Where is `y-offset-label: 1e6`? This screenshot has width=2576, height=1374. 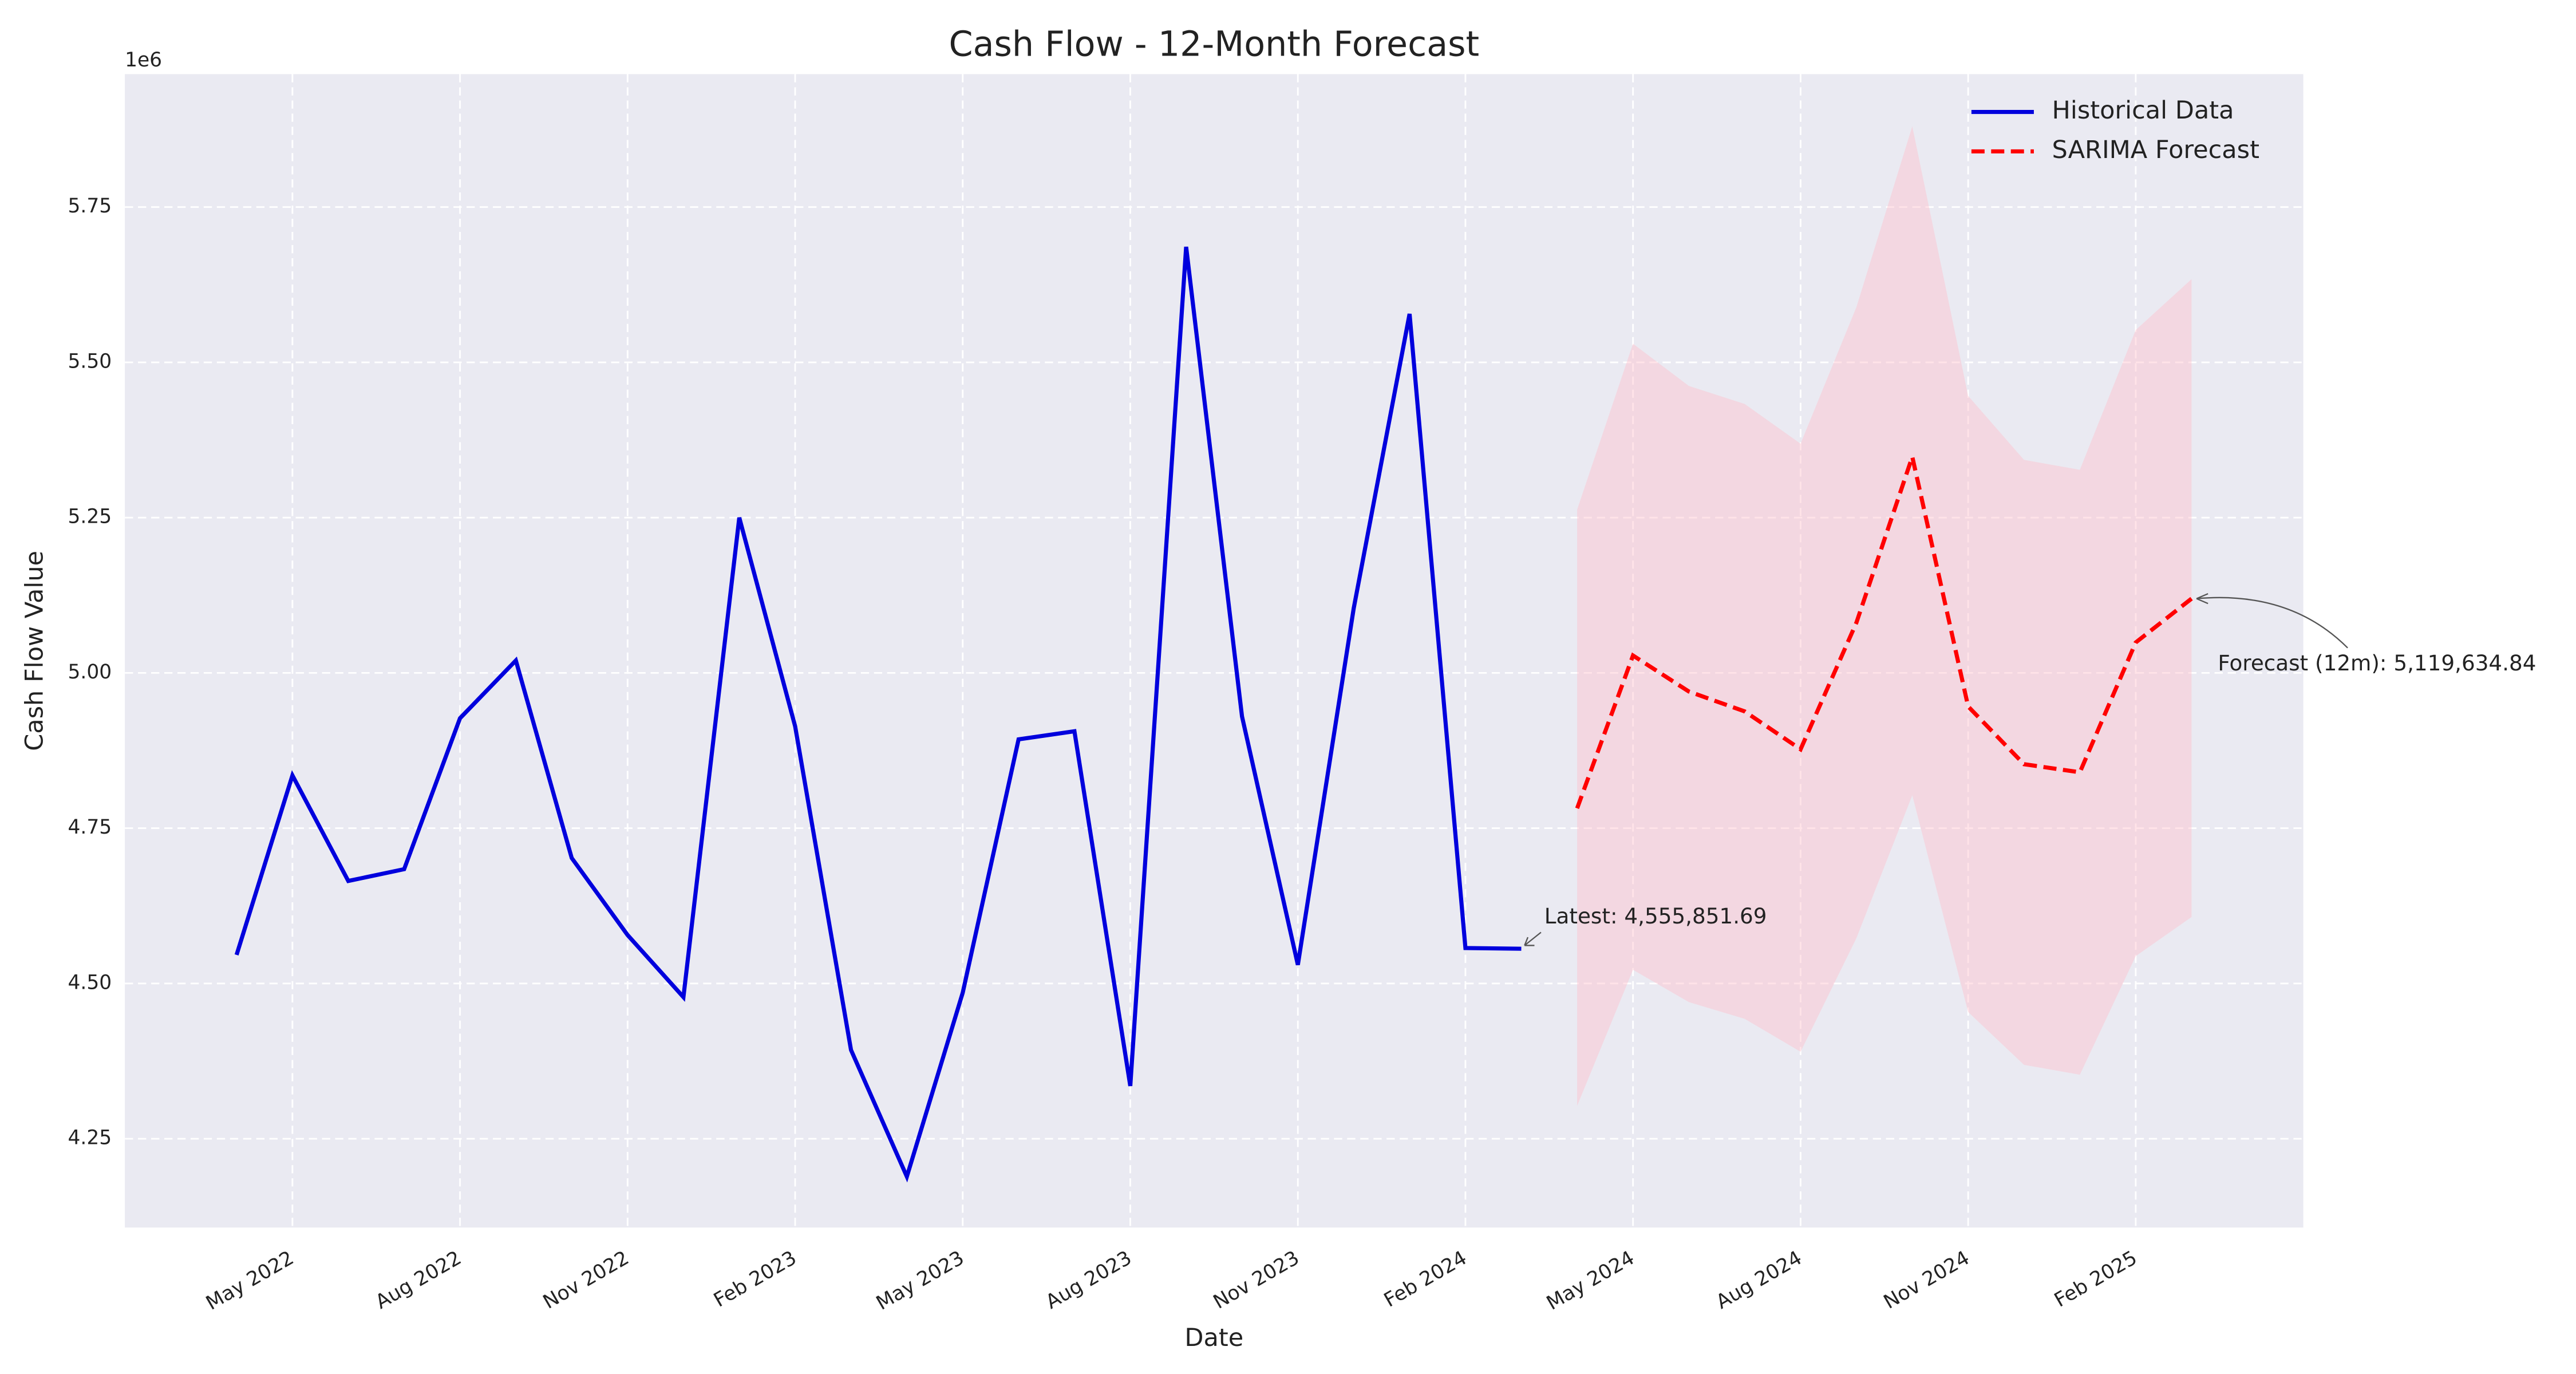 y-offset-label: 1e6 is located at coordinates (143, 60).